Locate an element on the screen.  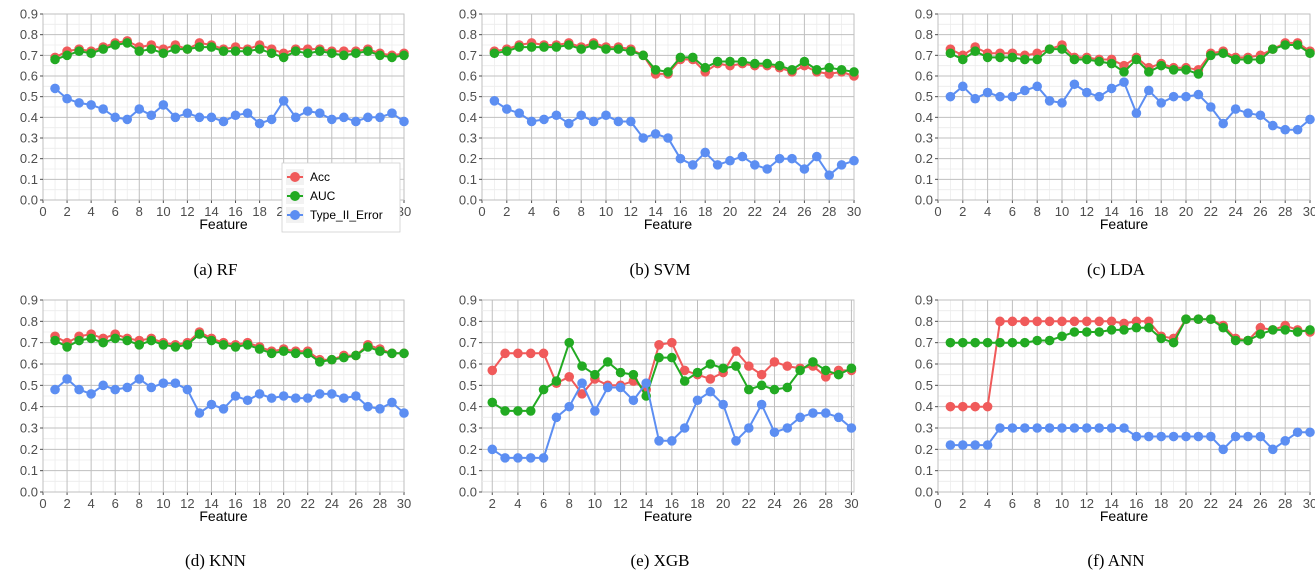
x-tick-label: 16 is located at coordinates (1136, 211).